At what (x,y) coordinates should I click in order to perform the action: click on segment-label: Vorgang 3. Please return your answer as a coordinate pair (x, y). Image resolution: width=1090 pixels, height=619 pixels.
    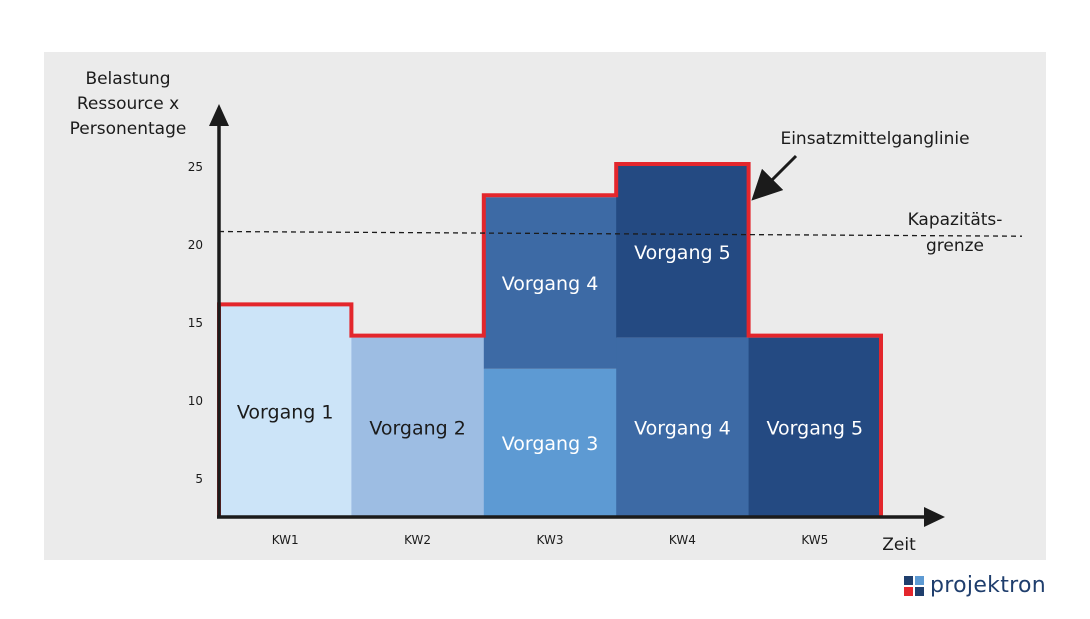
    Looking at the image, I should click on (550, 444).